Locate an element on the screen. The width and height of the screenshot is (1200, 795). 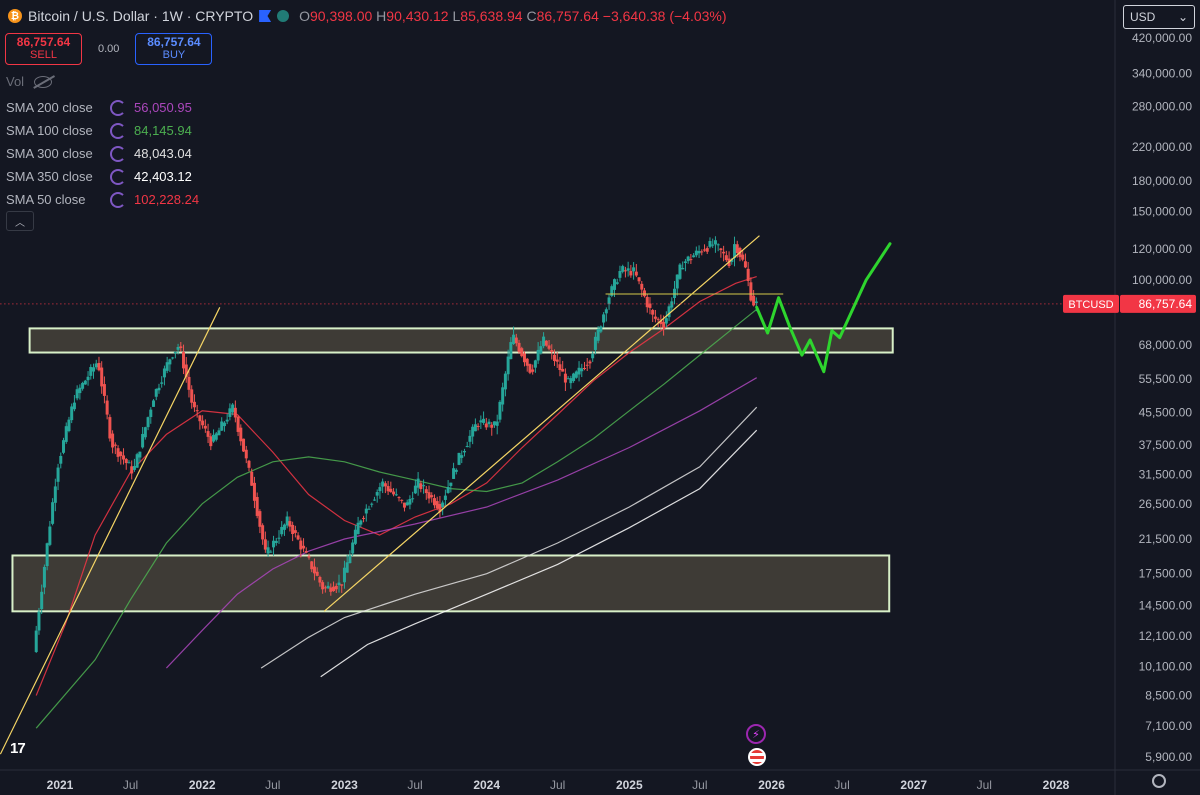
indicator-name: SMA 50 close is located at coordinates (46, 199).